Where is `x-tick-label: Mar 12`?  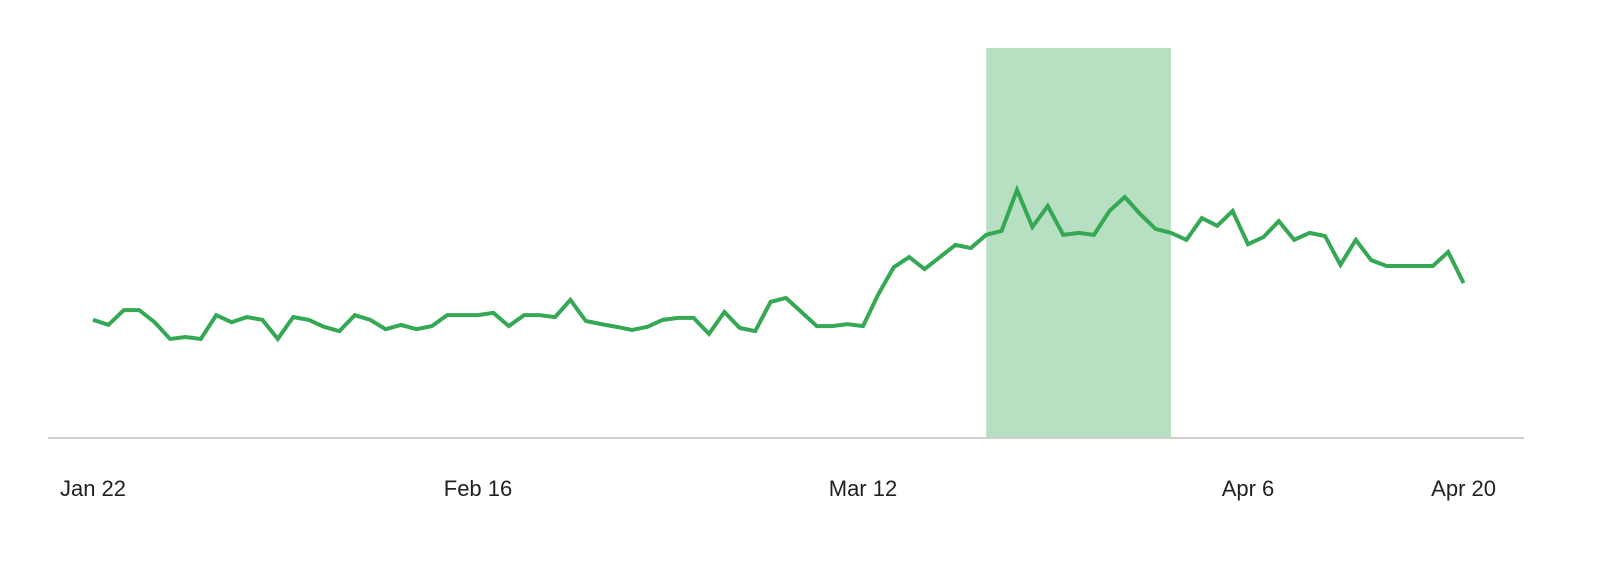
x-tick-label: Mar 12 is located at coordinates (863, 488).